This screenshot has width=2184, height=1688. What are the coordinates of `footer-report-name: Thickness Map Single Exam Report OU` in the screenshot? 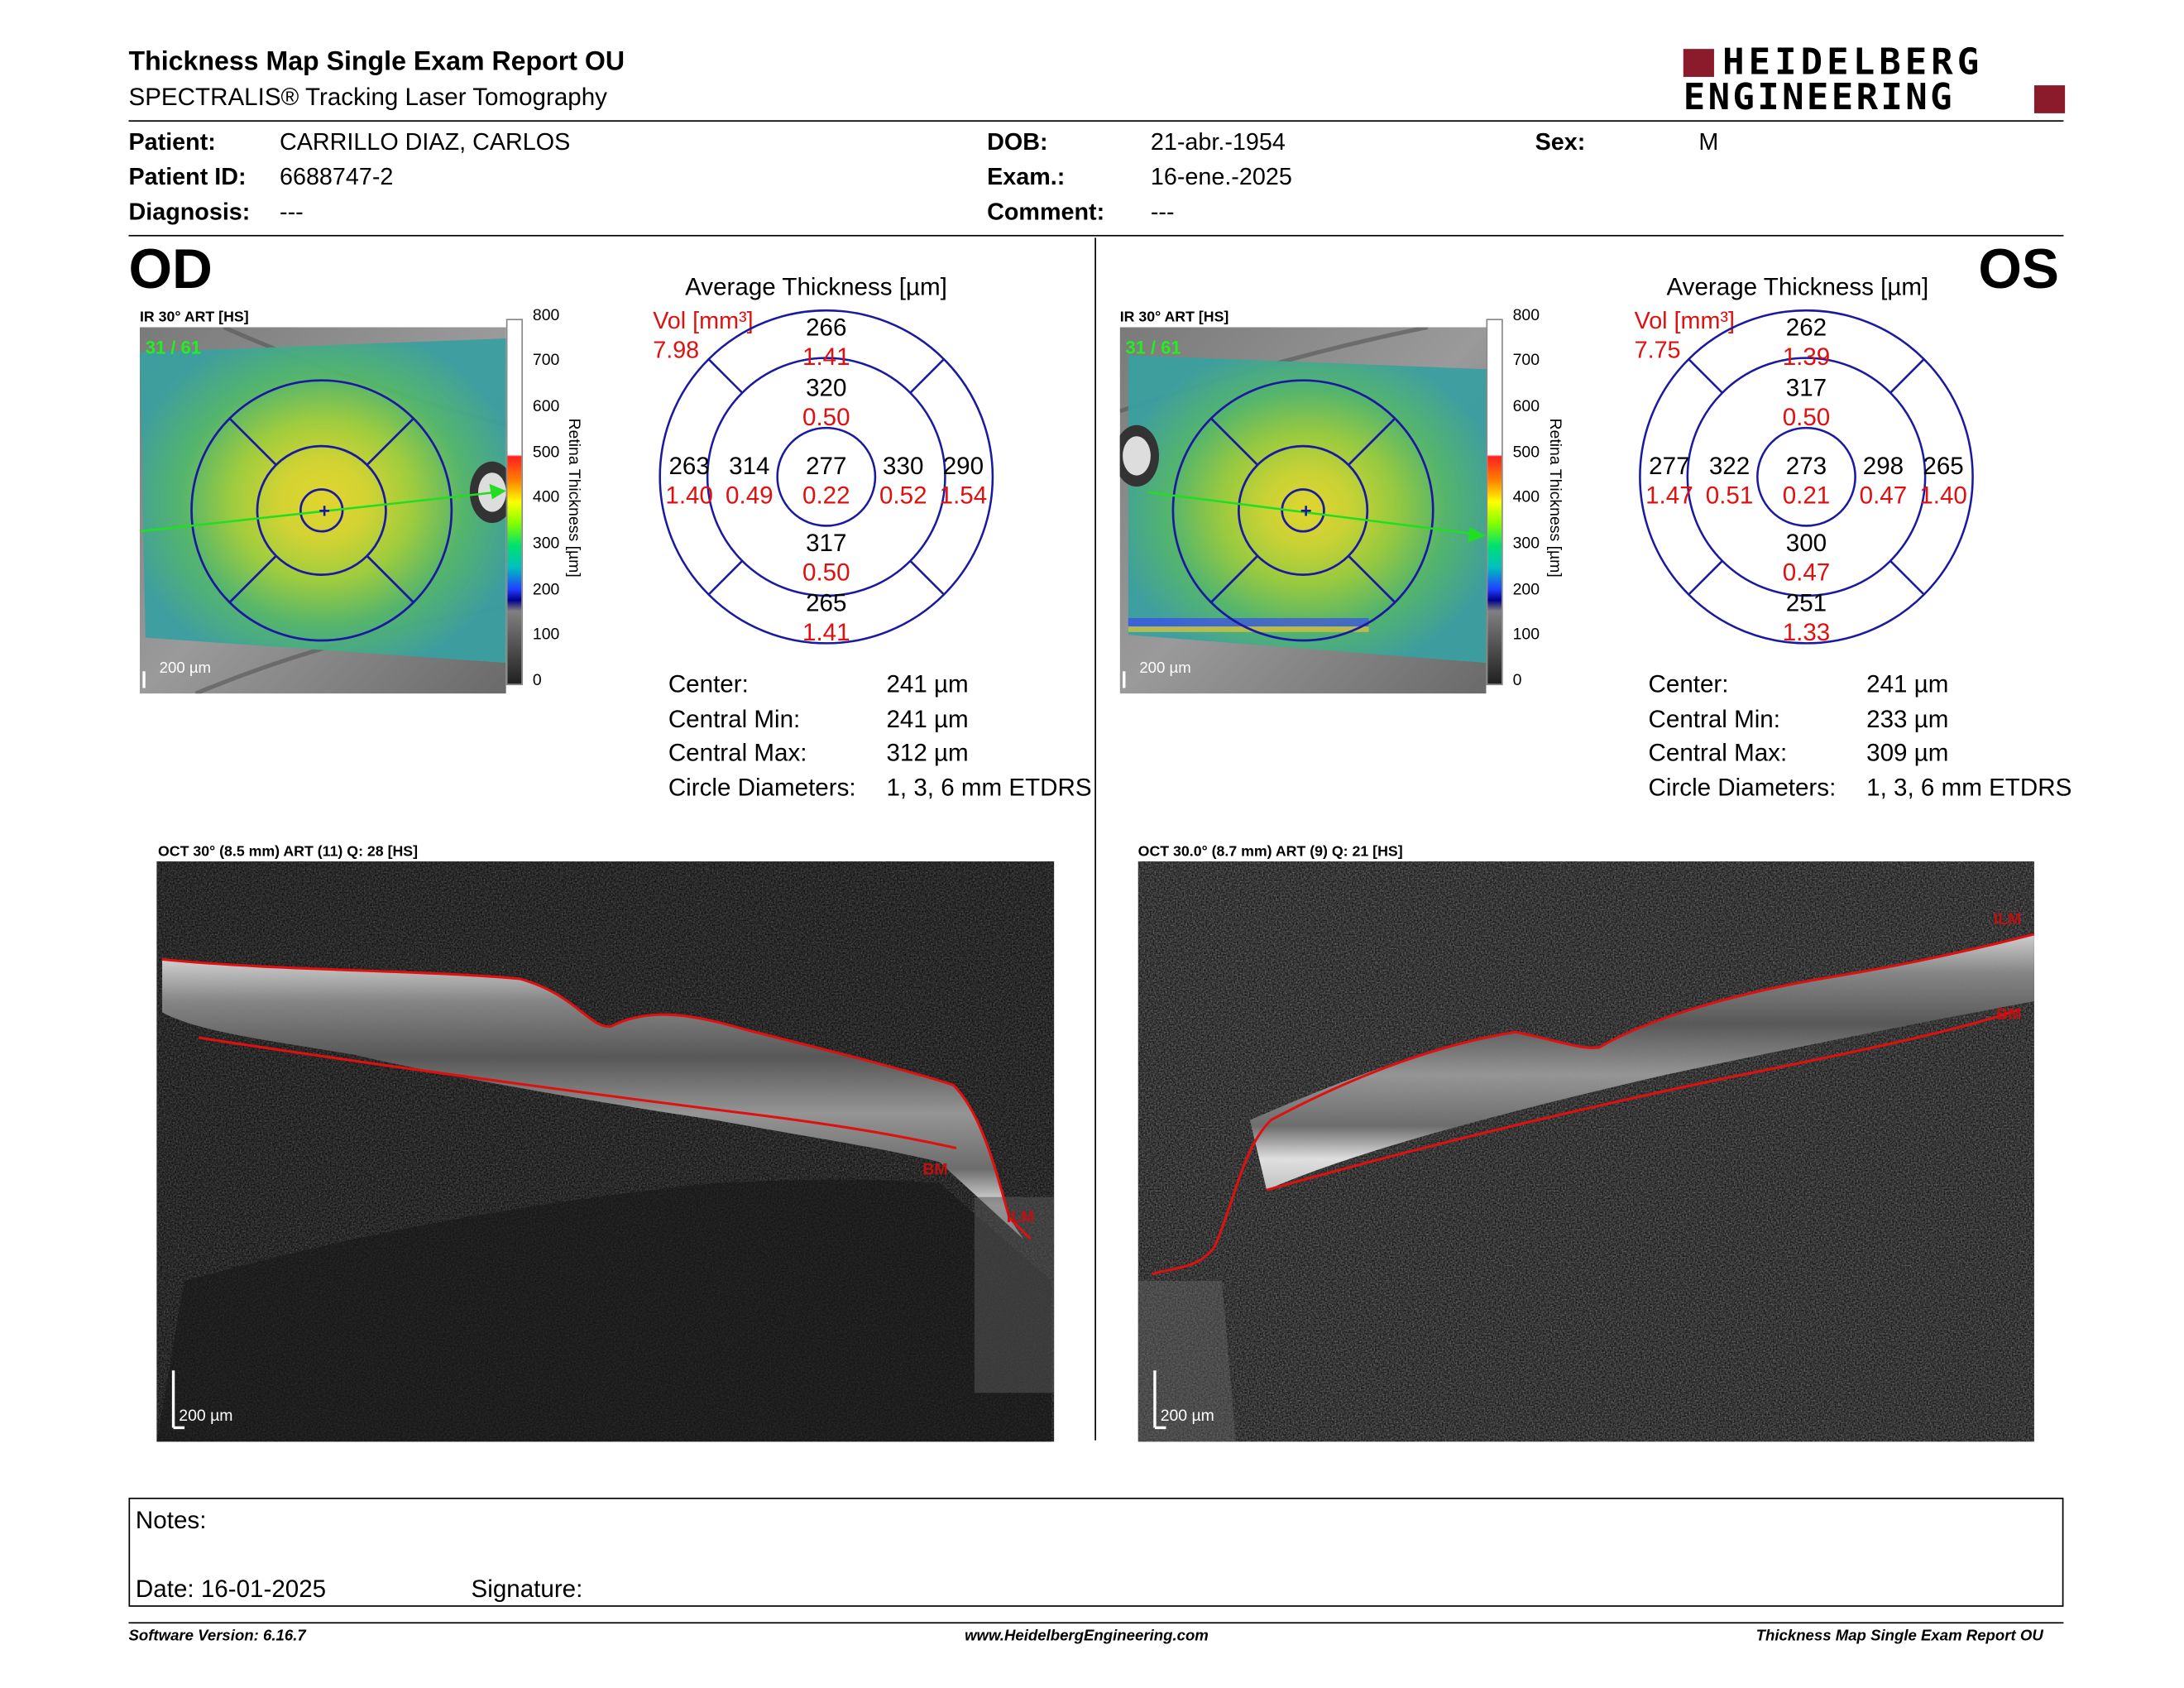 It's located at (1899, 1636).